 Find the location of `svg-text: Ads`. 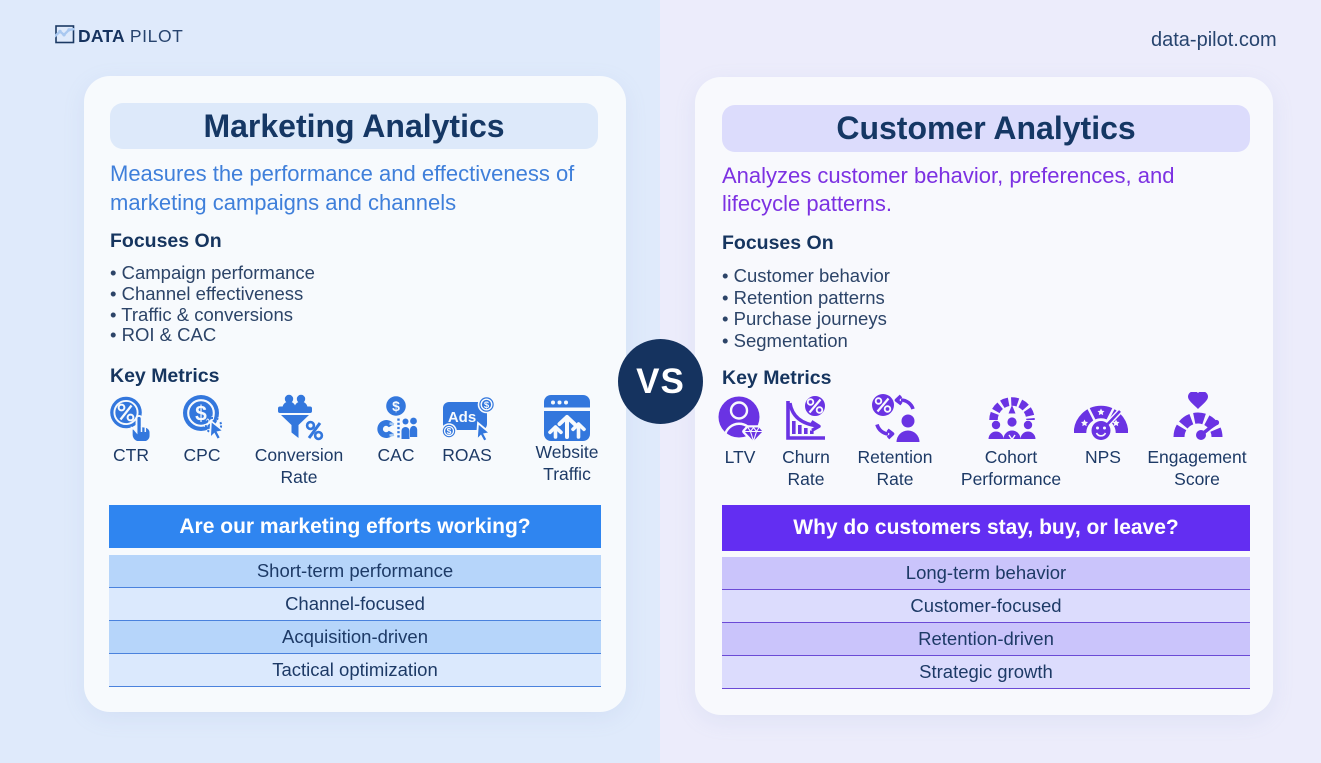

svg-text: Ads is located at coordinates (462, 417).